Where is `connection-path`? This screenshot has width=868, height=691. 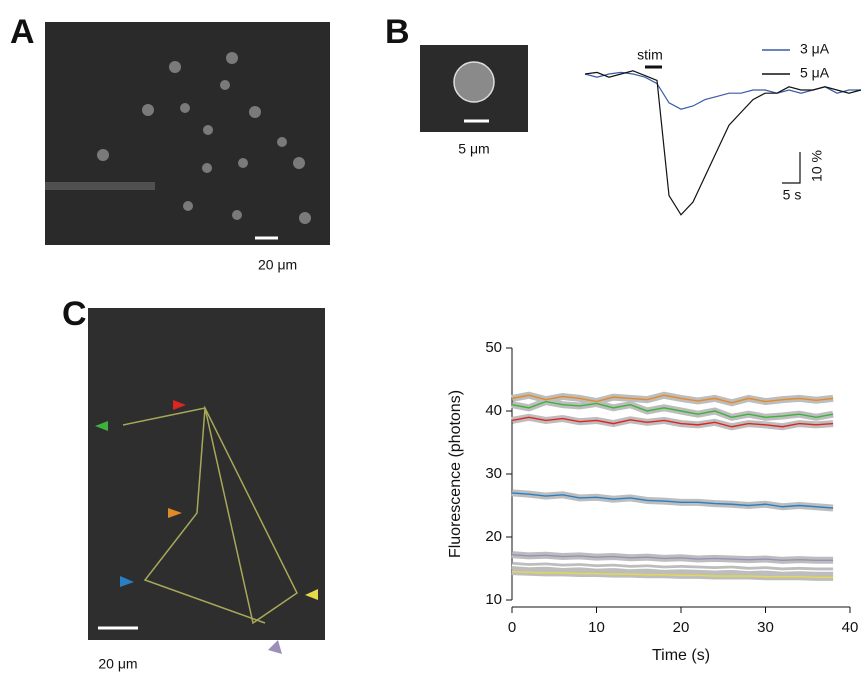 connection-path is located at coordinates (210, 515).